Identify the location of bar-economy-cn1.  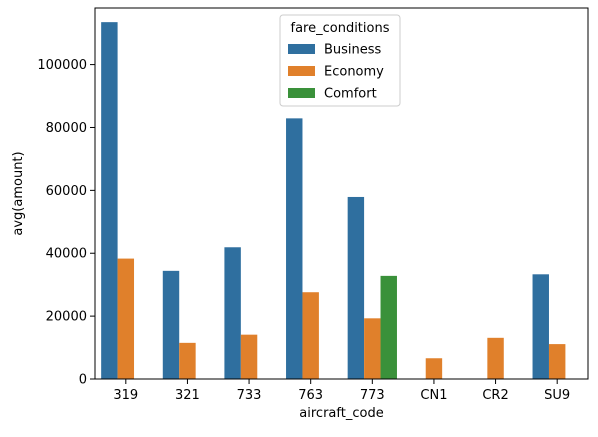
(434, 368).